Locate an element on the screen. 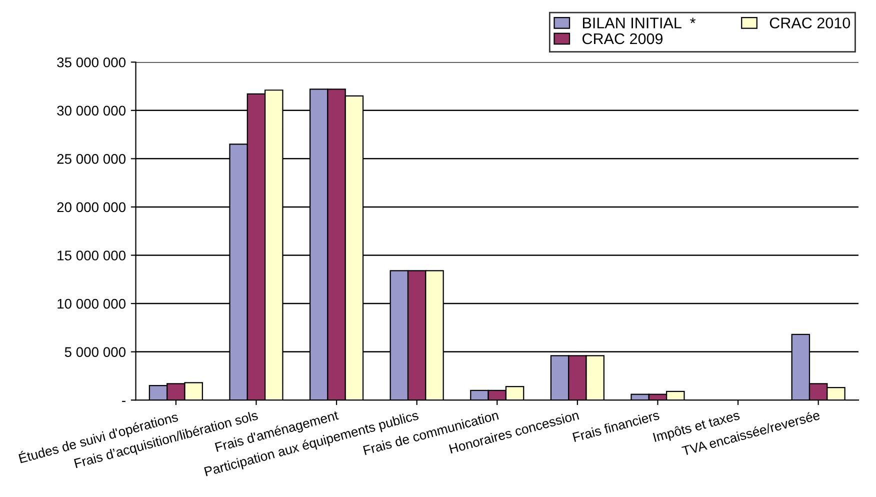  y-tick-label: 5 000 000 is located at coordinates (95, 352).